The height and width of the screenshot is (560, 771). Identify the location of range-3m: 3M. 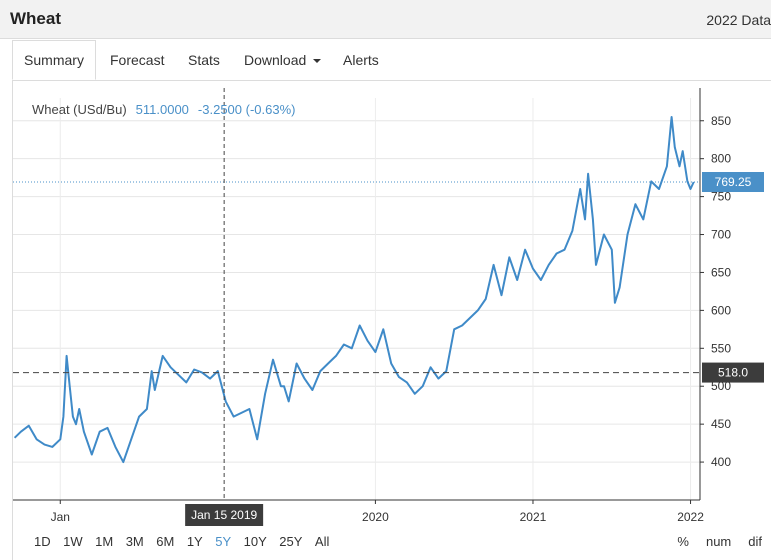
(134, 541).